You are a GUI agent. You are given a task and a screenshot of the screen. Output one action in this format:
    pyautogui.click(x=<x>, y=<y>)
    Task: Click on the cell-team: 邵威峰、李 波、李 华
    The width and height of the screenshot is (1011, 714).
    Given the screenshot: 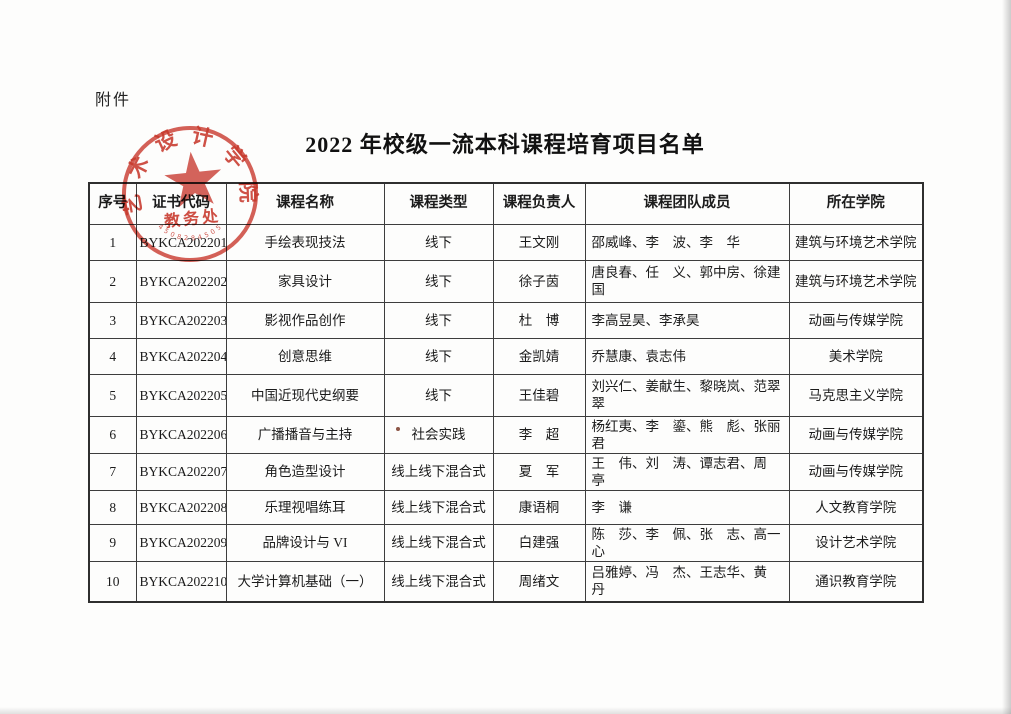 What is the action you would take?
    pyautogui.click(x=687, y=242)
    